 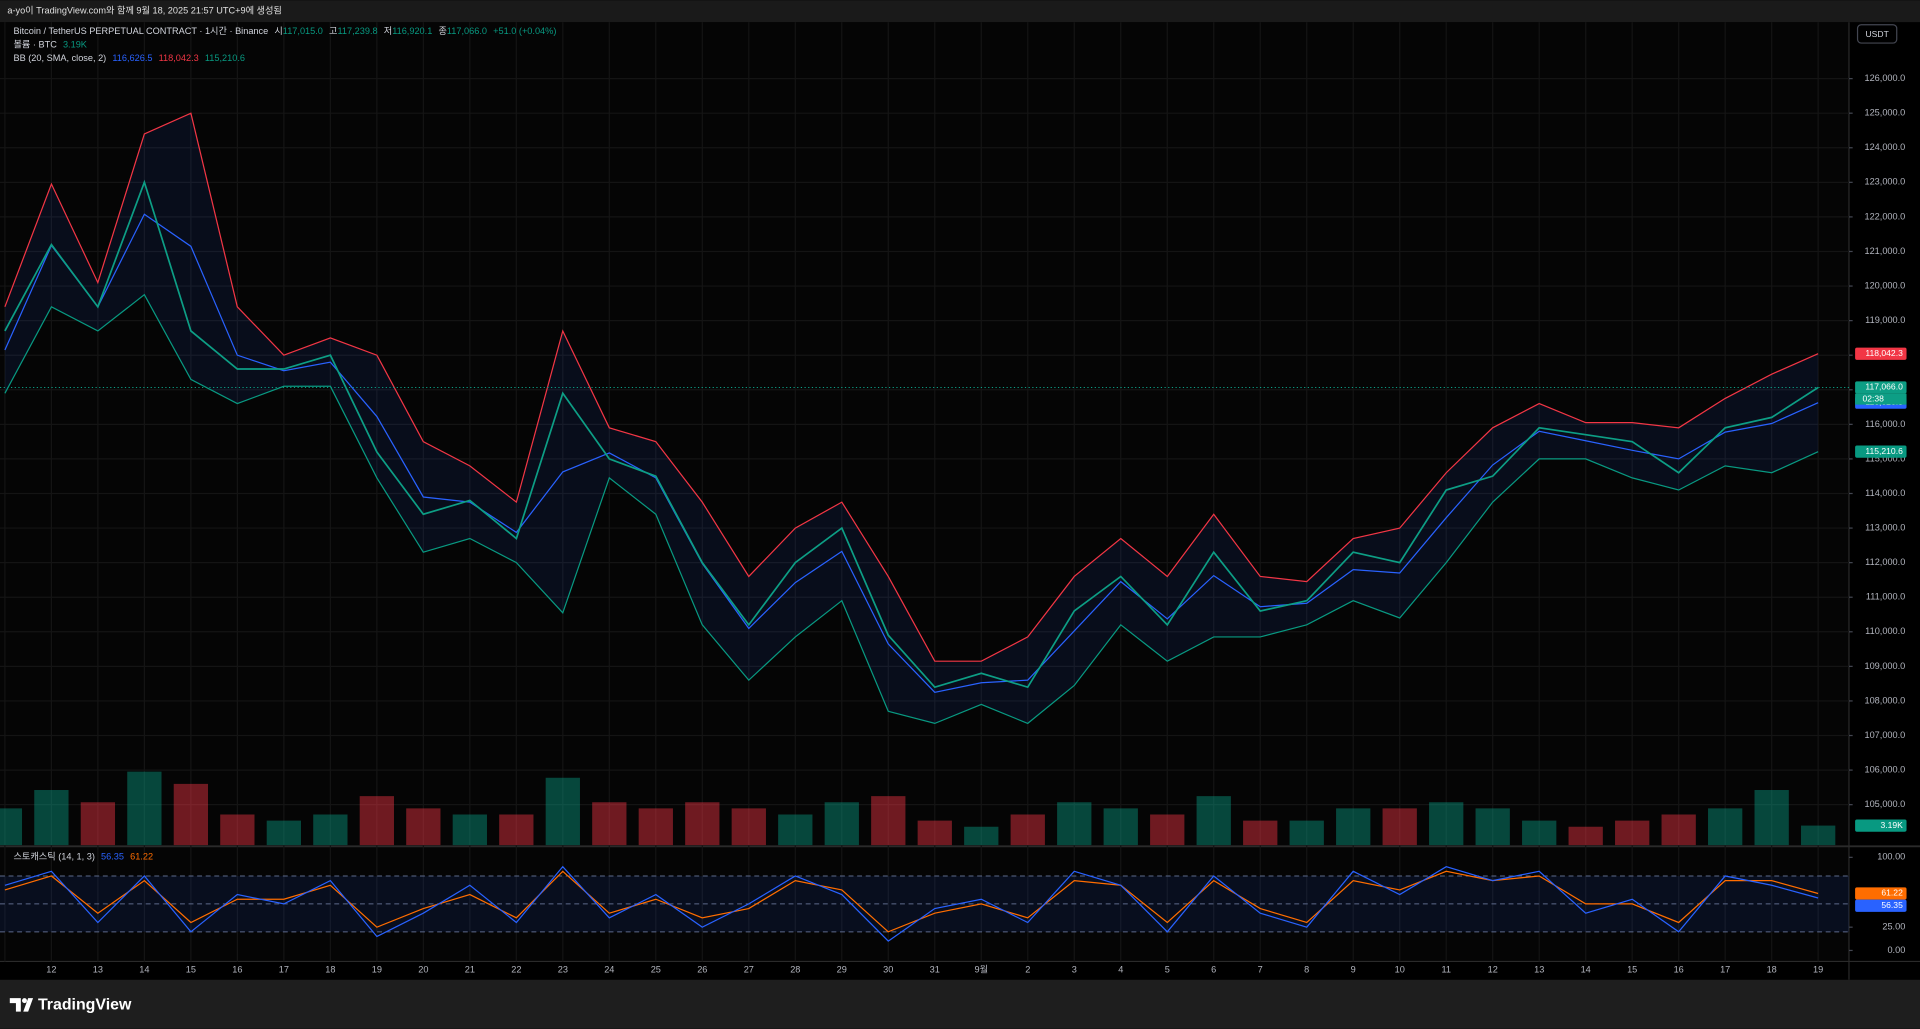 I want to click on brand-logo, so click(x=21, y=1005).